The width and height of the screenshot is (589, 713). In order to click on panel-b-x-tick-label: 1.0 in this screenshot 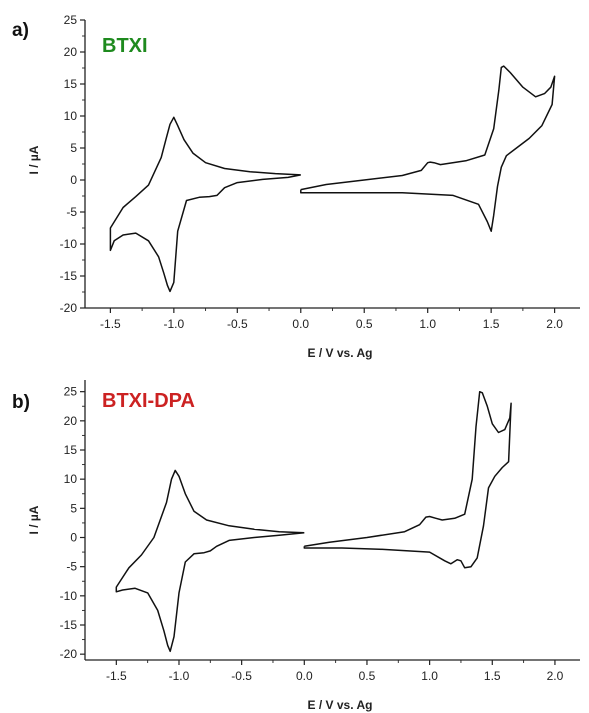, I will do `click(429, 676)`.